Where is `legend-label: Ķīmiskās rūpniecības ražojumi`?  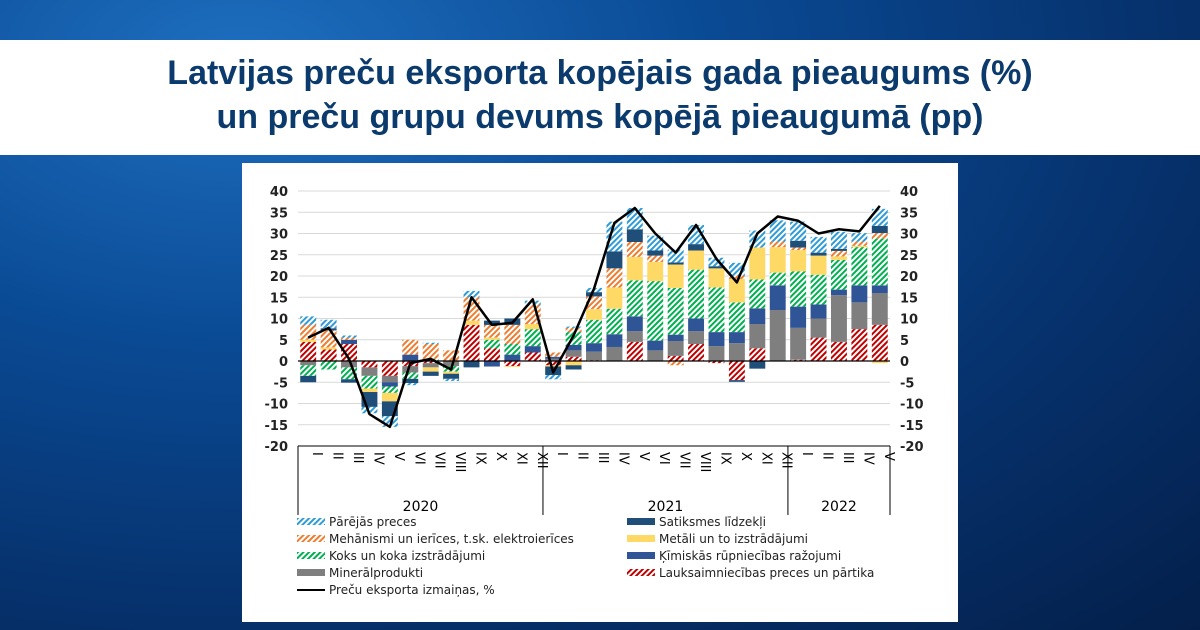 legend-label: Ķīmiskās rūpniecības ražojumi is located at coordinates (750, 556).